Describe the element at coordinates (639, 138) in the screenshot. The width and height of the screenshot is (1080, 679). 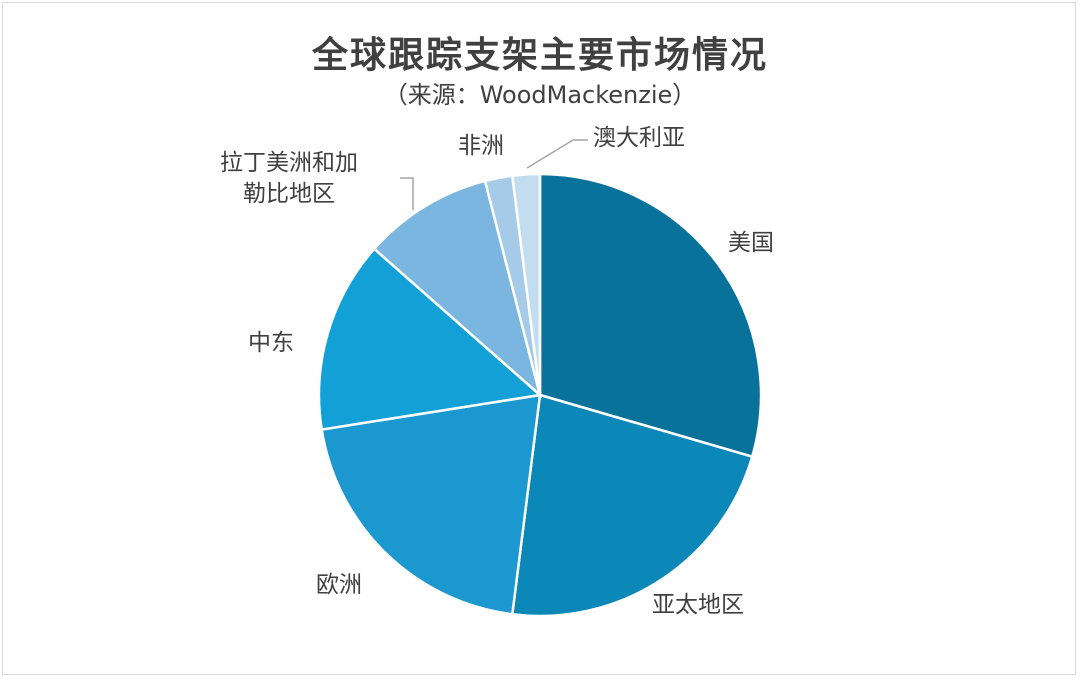
I see `slice-label-6: 澳大利亚` at that location.